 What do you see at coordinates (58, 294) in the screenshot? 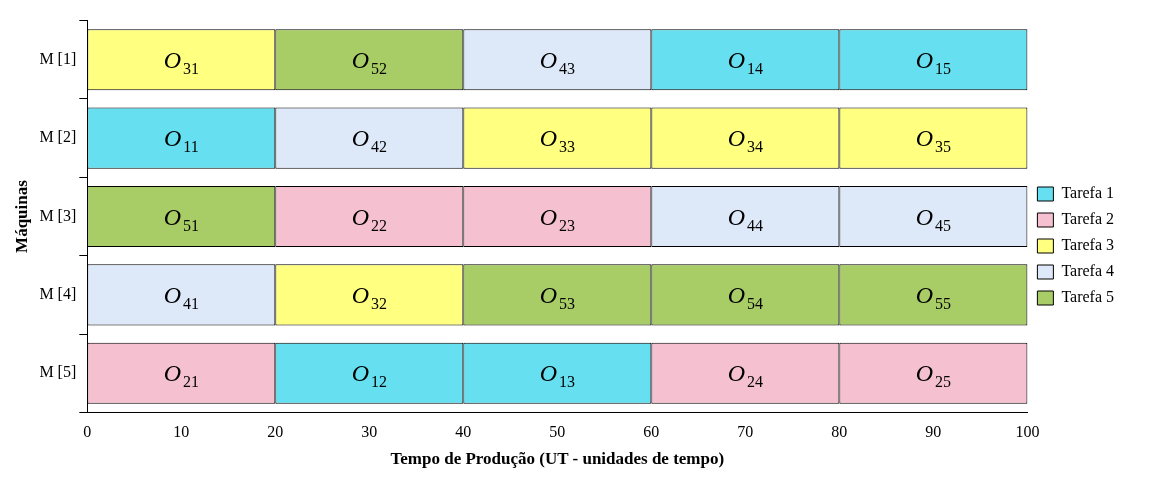
I see `y-tick-label: M [4]` at bounding box center [58, 294].